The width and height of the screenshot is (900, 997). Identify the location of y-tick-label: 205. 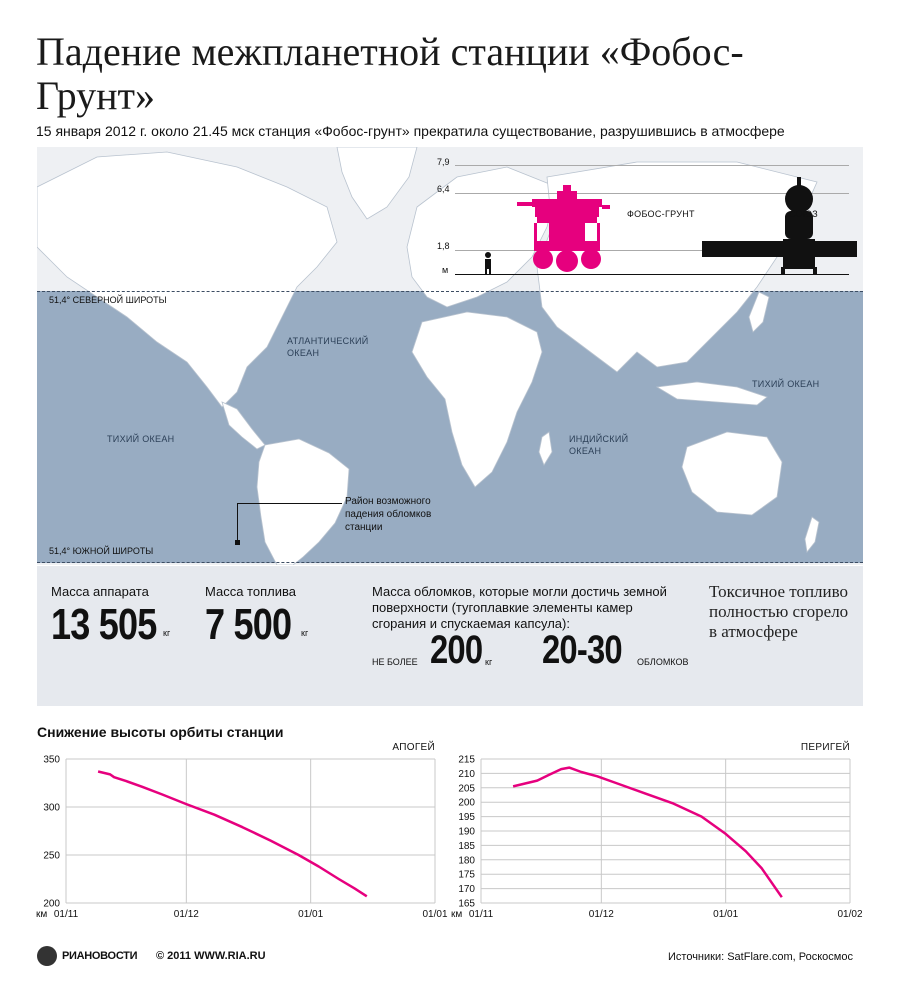
(466, 788).